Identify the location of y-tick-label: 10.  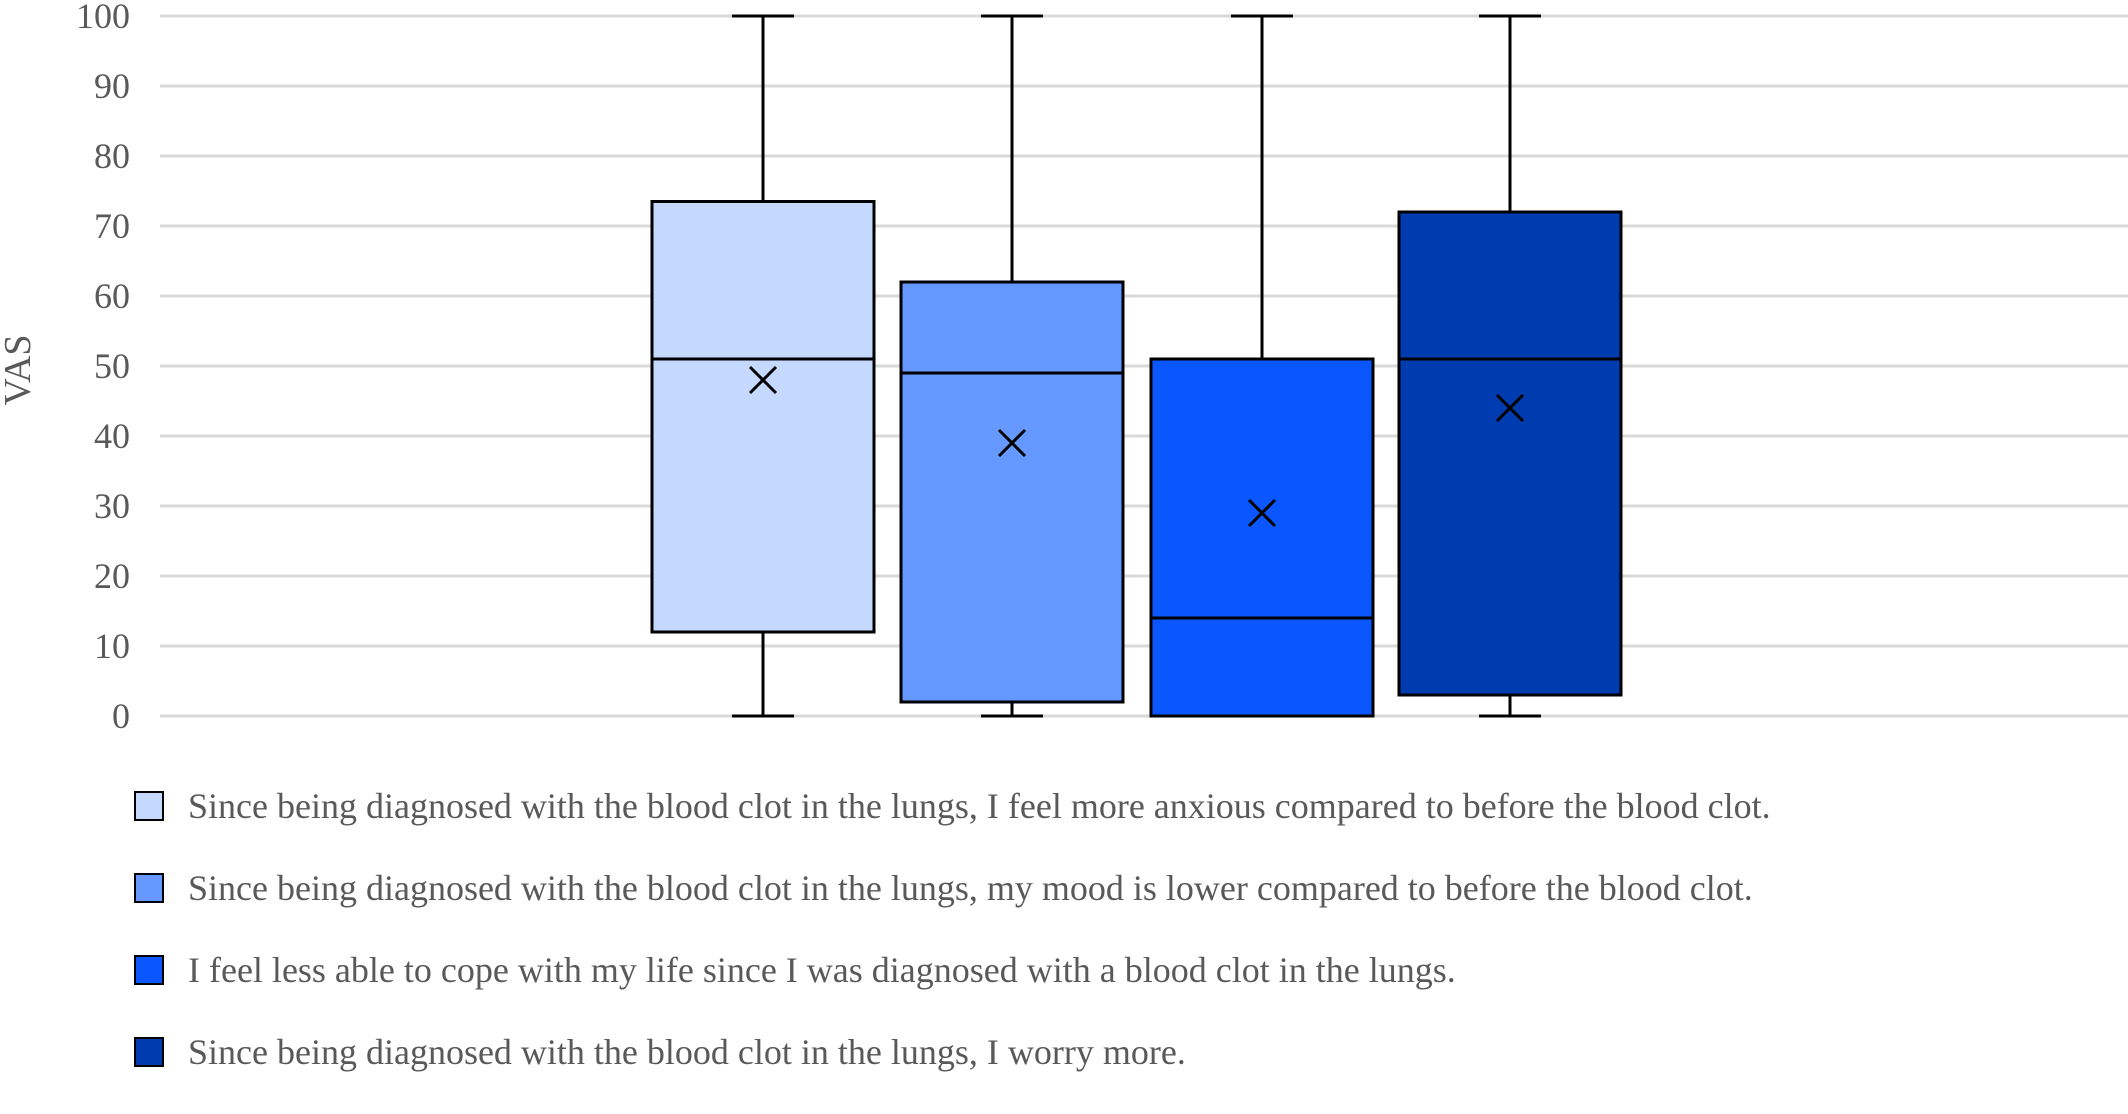
(112, 646).